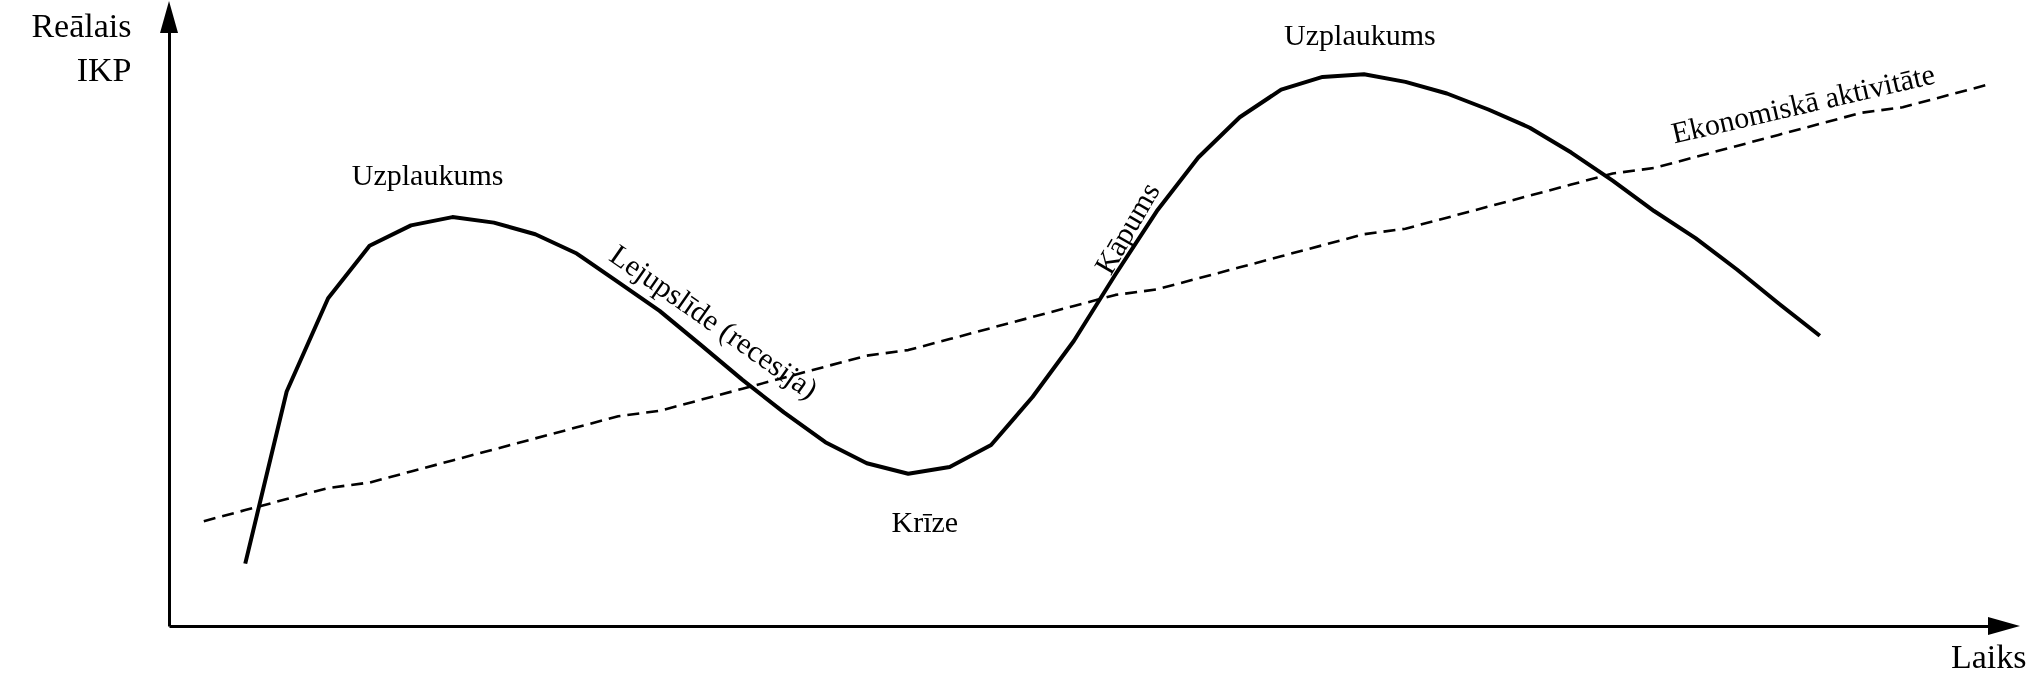  I want to click on y-axis-title: Reālais IKP, so click(81, 47).